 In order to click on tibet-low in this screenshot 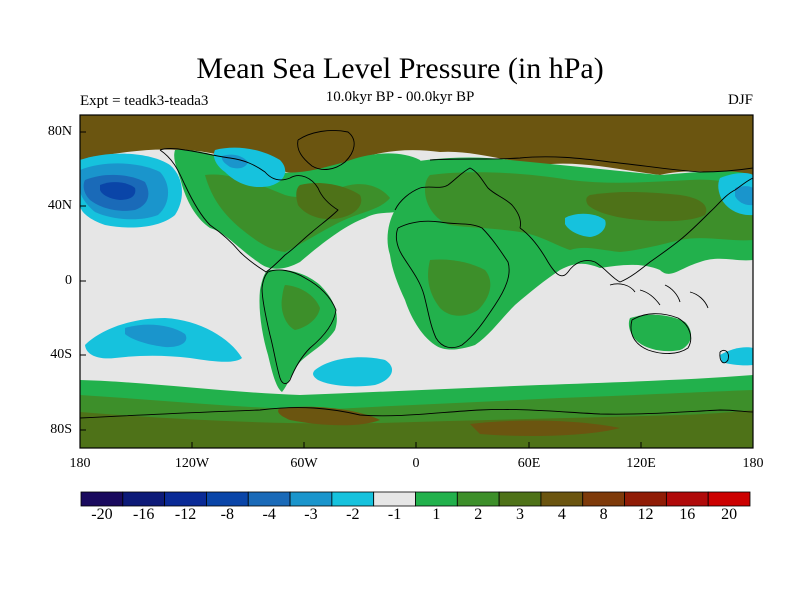, I will do `click(585, 225)`.